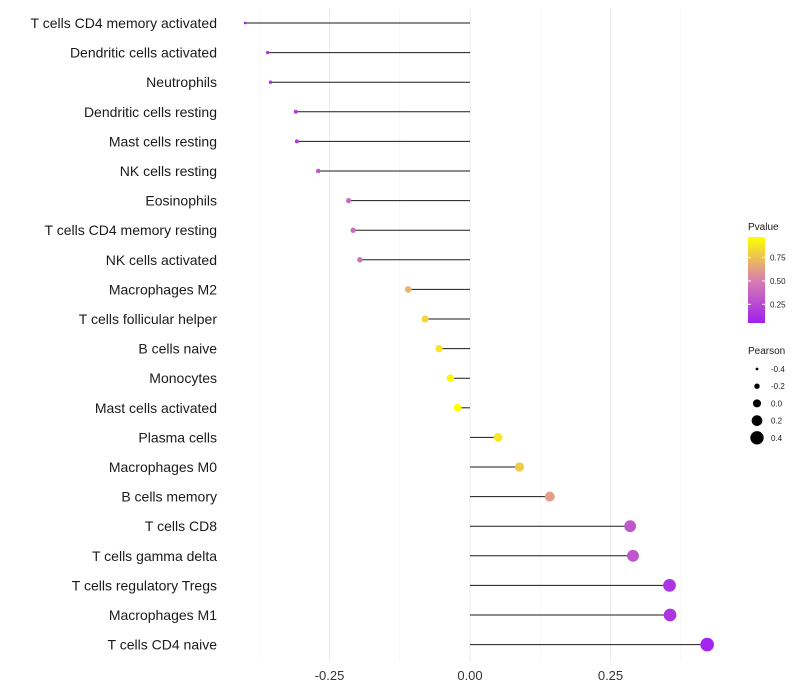 This screenshot has height=700, width=800. Describe the element at coordinates (131, 230) in the screenshot. I see `category-label: T cells CD4 memory resting` at that location.